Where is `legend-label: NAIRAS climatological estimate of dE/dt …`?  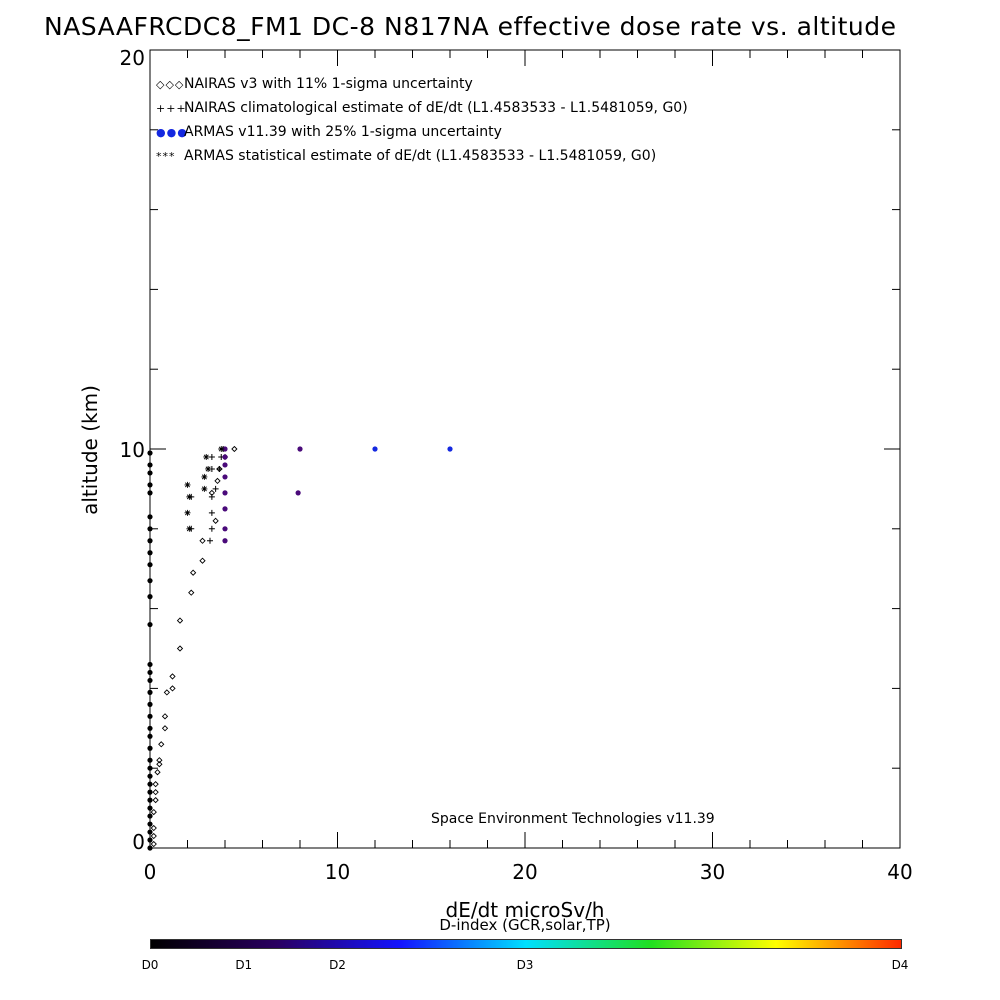
legend-label: NAIRAS climatological estimate of dE/dt … is located at coordinates (436, 108).